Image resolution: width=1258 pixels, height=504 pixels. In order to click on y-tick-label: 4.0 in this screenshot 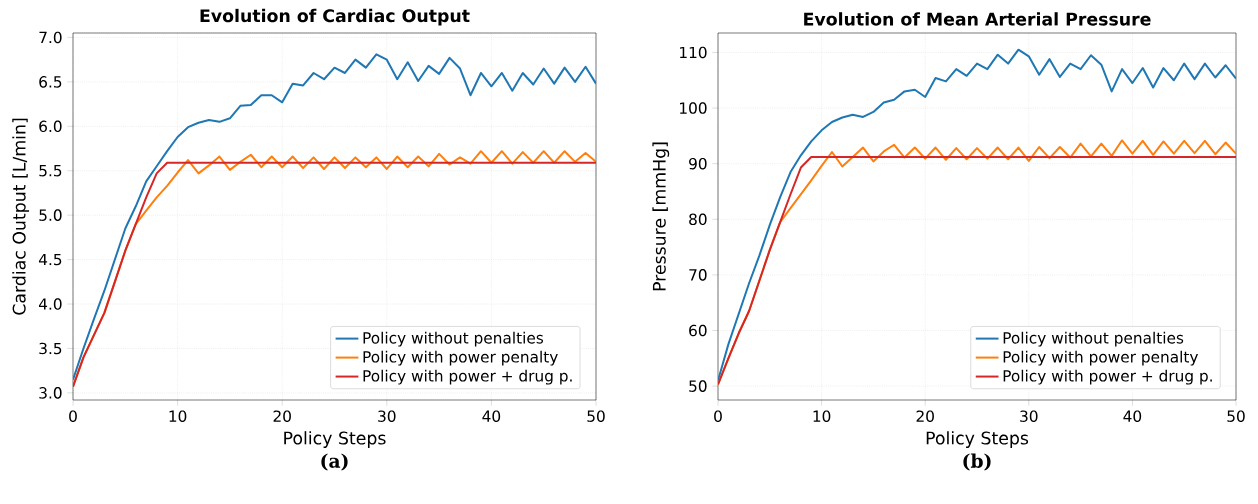, I will do `click(50, 304)`.